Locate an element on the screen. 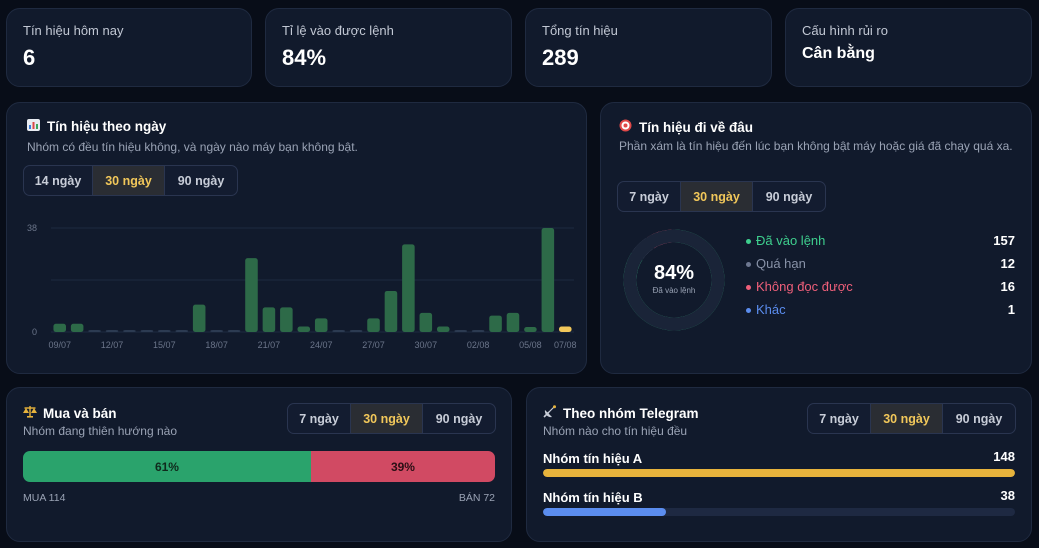  buy-sell-ratio-bar: 61% 39% is located at coordinates (259, 466).